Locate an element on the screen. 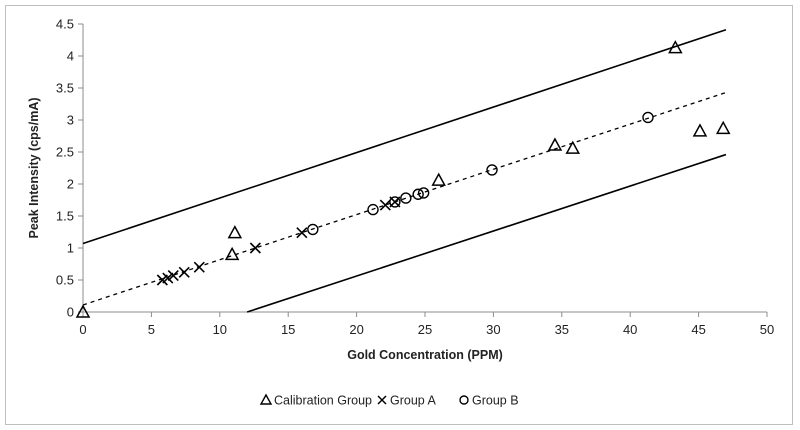 The image size is (800, 430). x-tick-label: 0 is located at coordinates (82, 329).